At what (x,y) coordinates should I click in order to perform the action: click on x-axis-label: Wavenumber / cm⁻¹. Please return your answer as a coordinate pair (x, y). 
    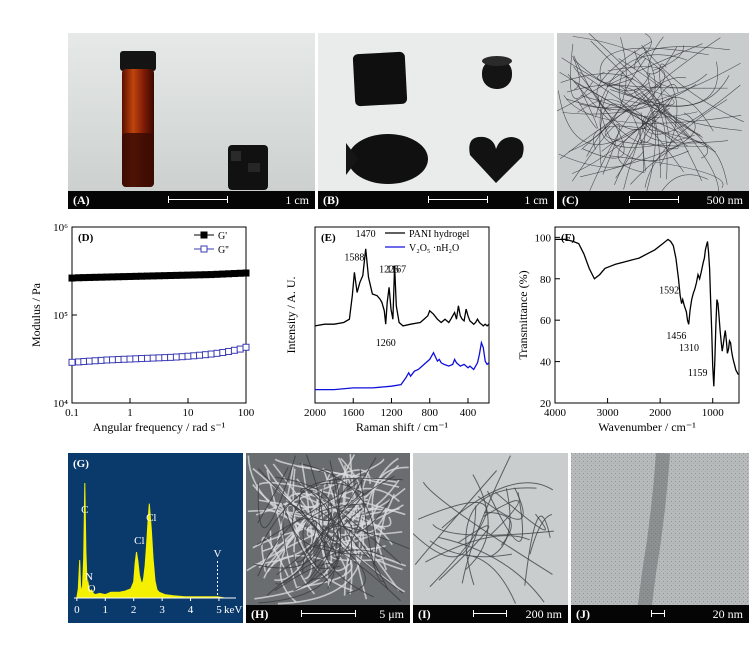
    Looking at the image, I should click on (647, 427).